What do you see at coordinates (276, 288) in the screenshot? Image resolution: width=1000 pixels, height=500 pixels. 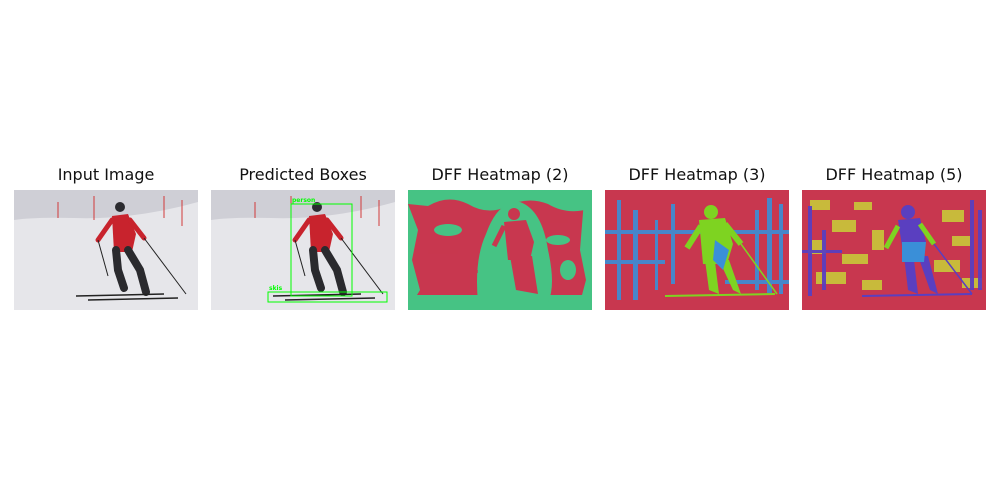 I see `skis-box-label: skis` at bounding box center [276, 288].